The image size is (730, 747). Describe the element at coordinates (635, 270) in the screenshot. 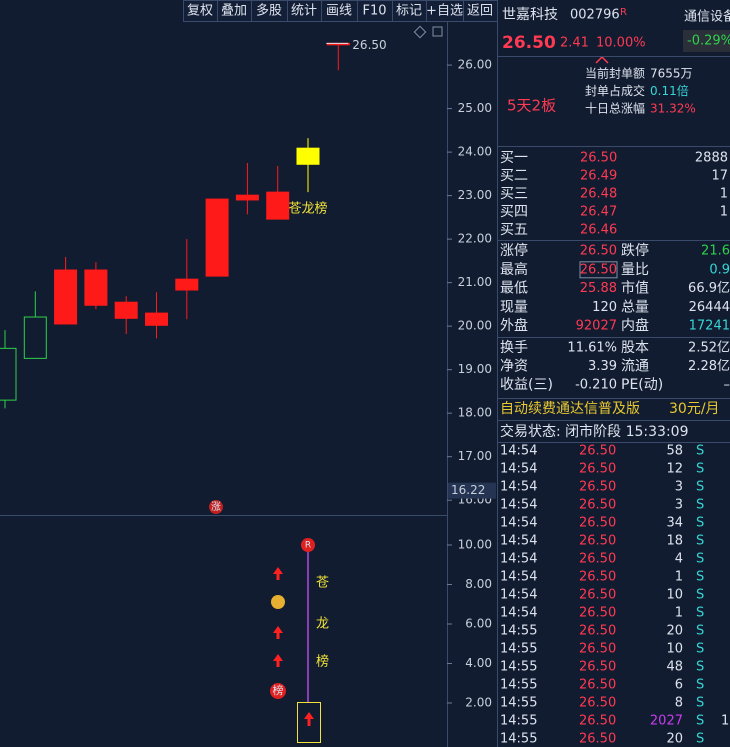

I see `stat-label: 量比` at that location.